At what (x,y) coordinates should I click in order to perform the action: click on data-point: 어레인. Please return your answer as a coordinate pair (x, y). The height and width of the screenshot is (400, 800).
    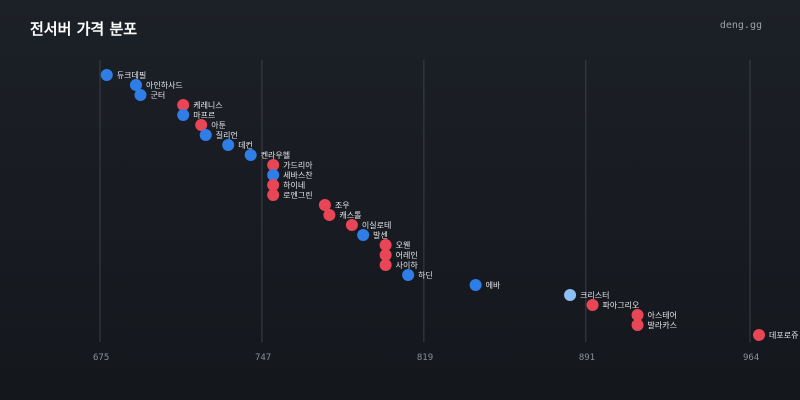
    Looking at the image, I should click on (398, 255).